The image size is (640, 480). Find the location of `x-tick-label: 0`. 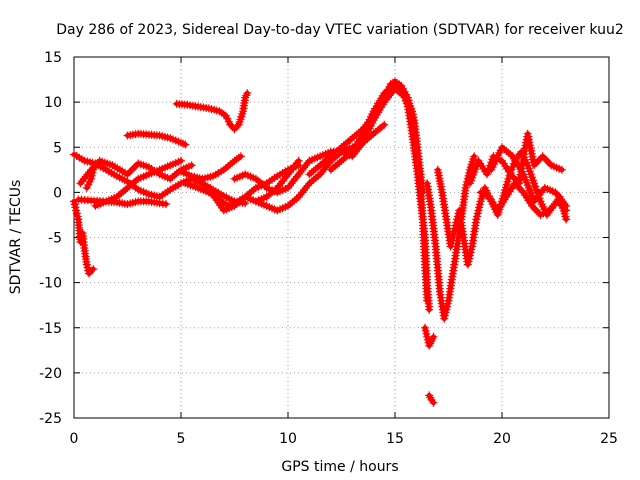

x-tick-label: 0 is located at coordinates (74, 439).